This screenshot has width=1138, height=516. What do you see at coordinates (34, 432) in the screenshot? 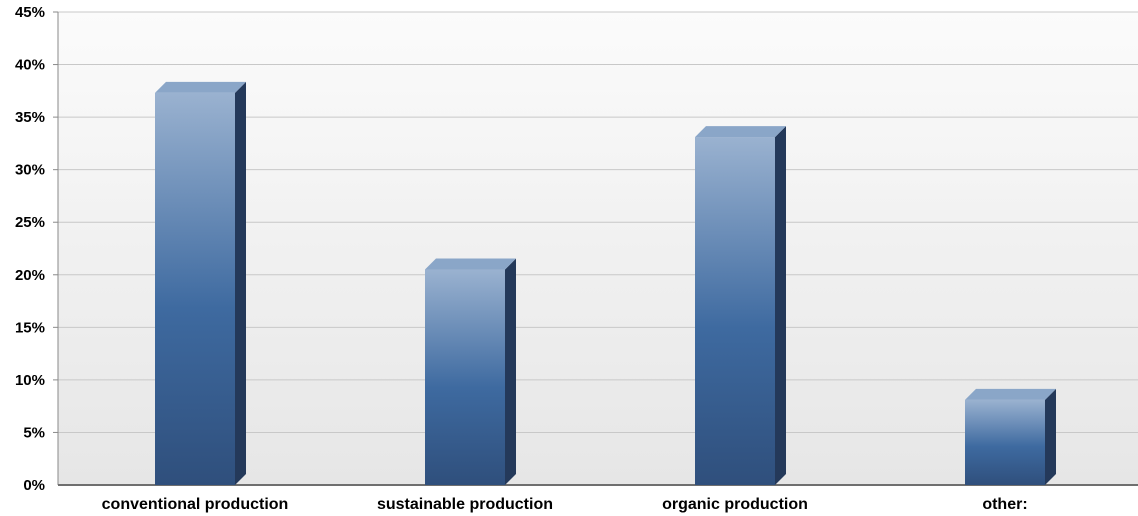
I see `y-tick-label: 5%` at bounding box center [34, 432].